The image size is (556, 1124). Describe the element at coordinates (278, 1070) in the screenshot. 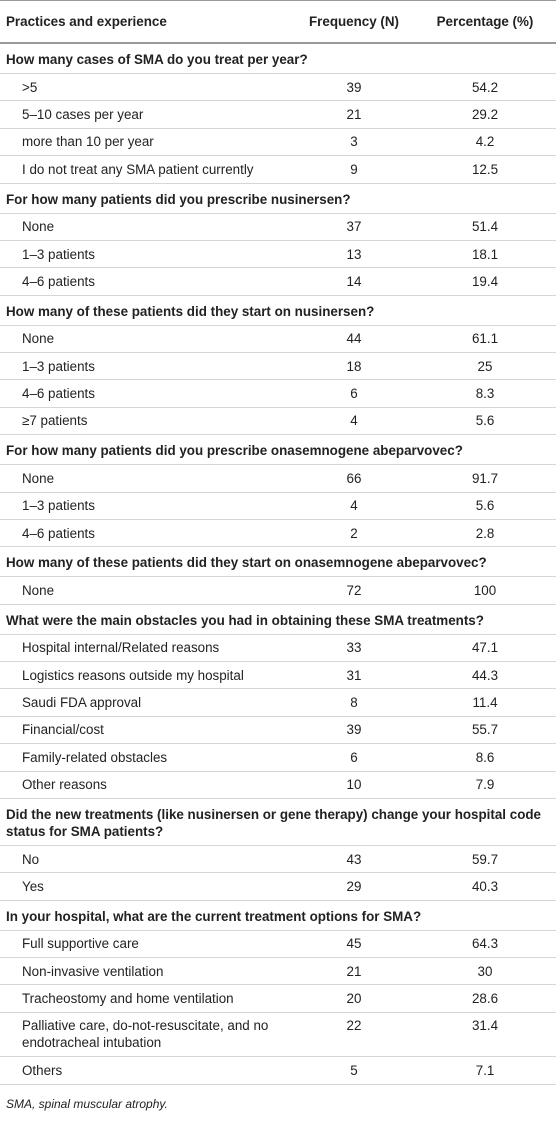

I see `data-row: Others 5 7.1` at that location.